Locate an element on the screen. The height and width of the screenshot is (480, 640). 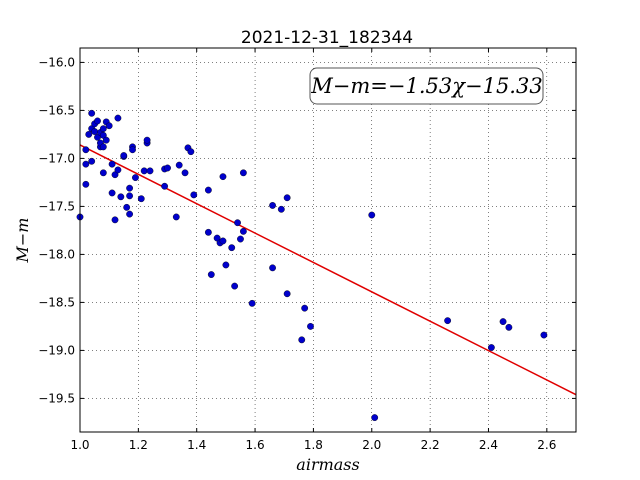
y-tick-label: −17.5 is located at coordinates (56, 206).